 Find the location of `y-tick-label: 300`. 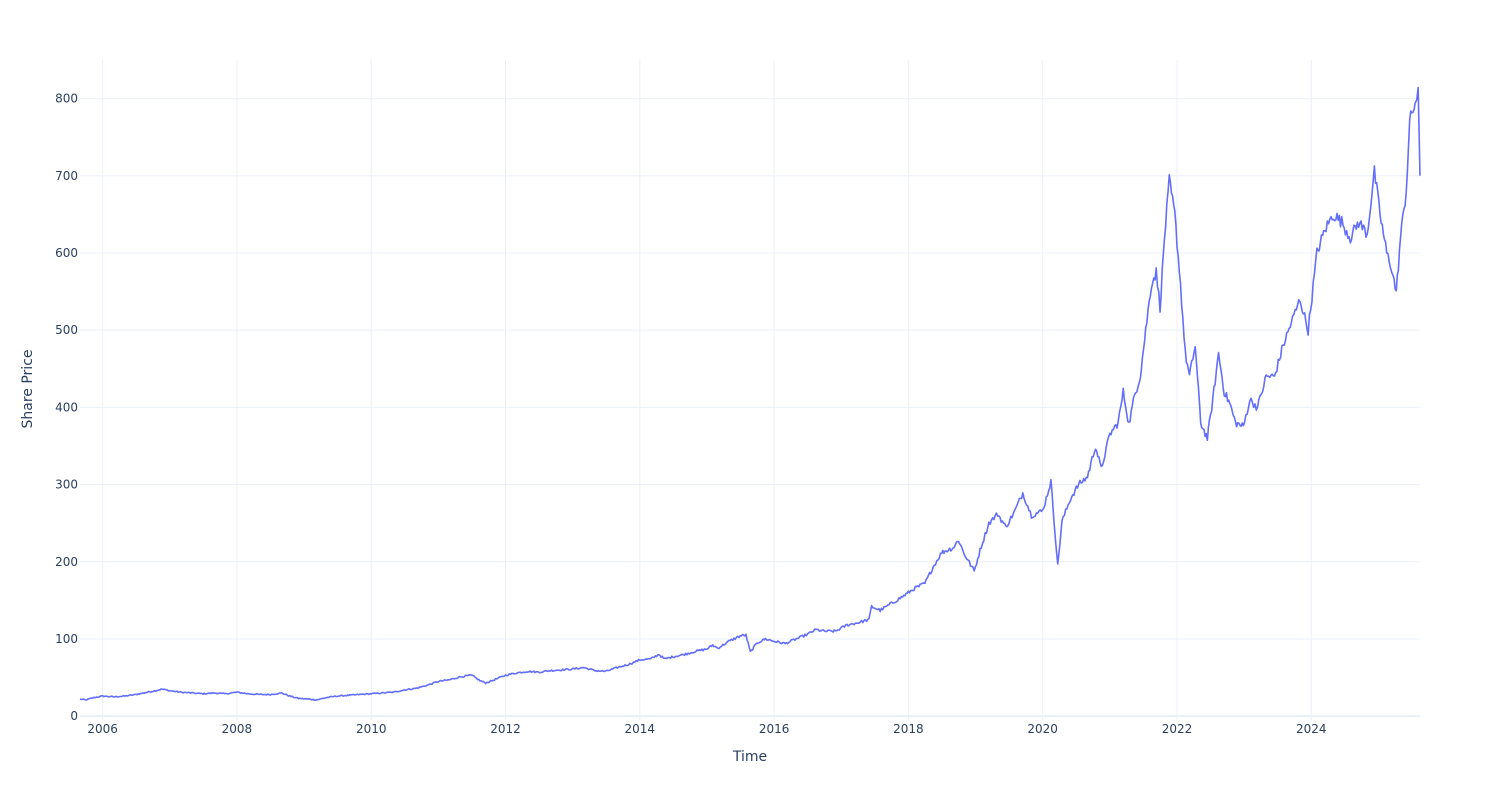

y-tick-label: 300 is located at coordinates (66, 485).